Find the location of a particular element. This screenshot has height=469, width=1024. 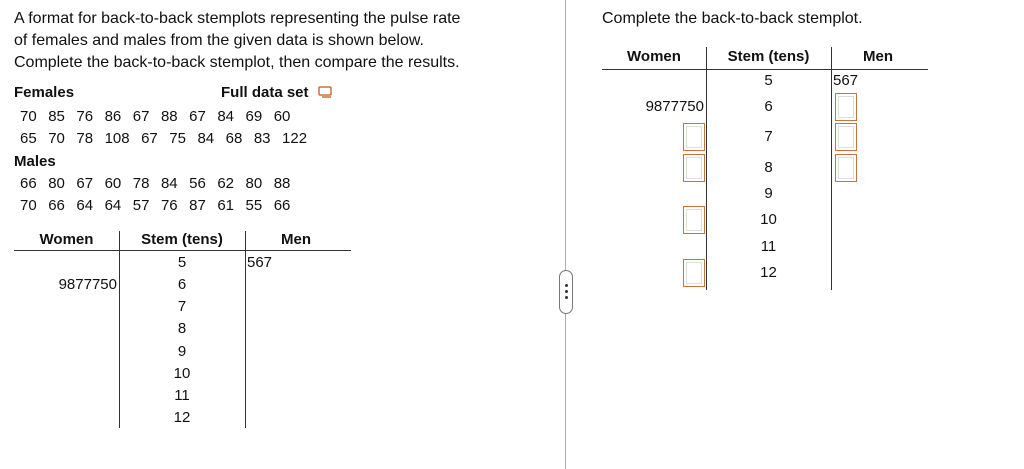

data-set-icon is located at coordinates (325, 92).